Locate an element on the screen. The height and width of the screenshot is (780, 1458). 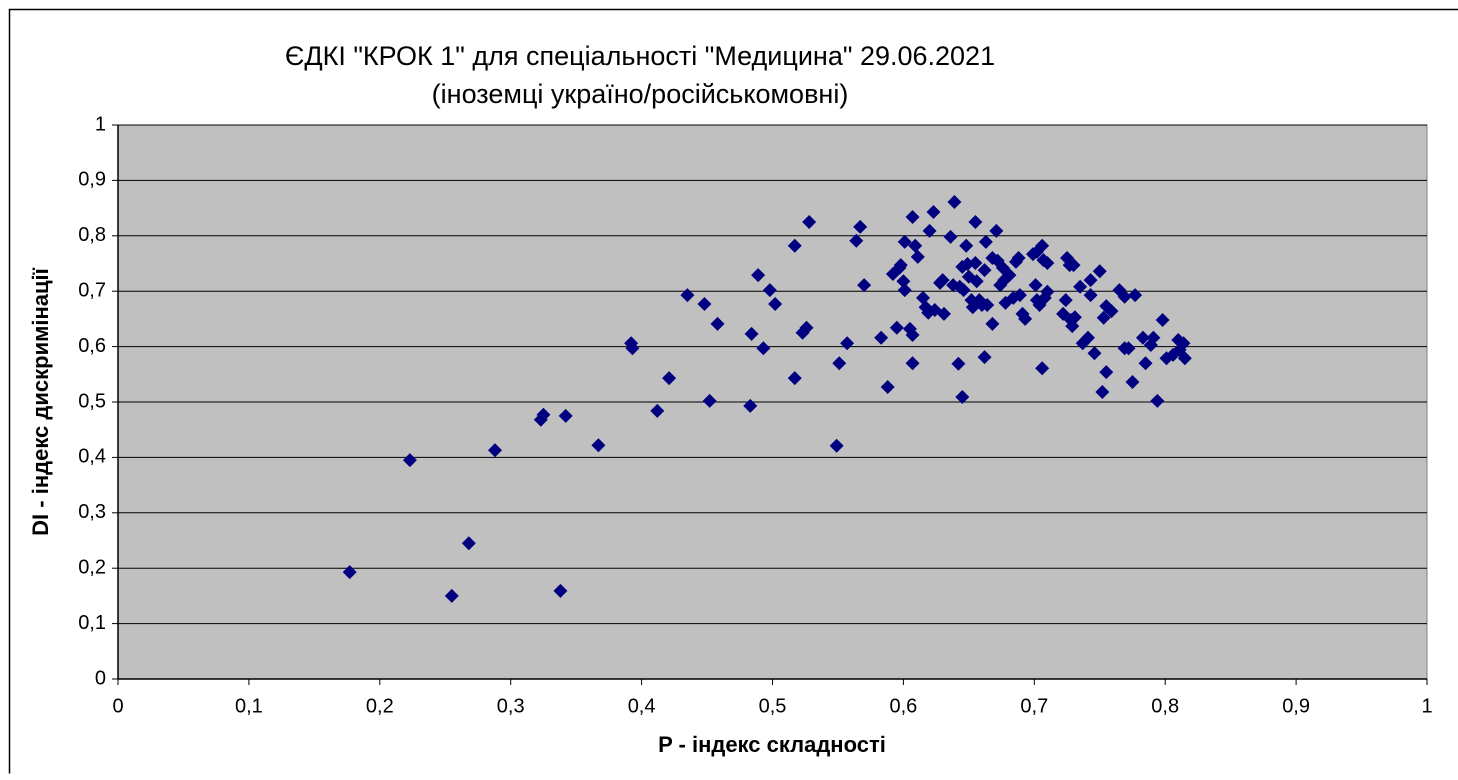
y-tick-label: 0,6 is located at coordinates (92, 346).